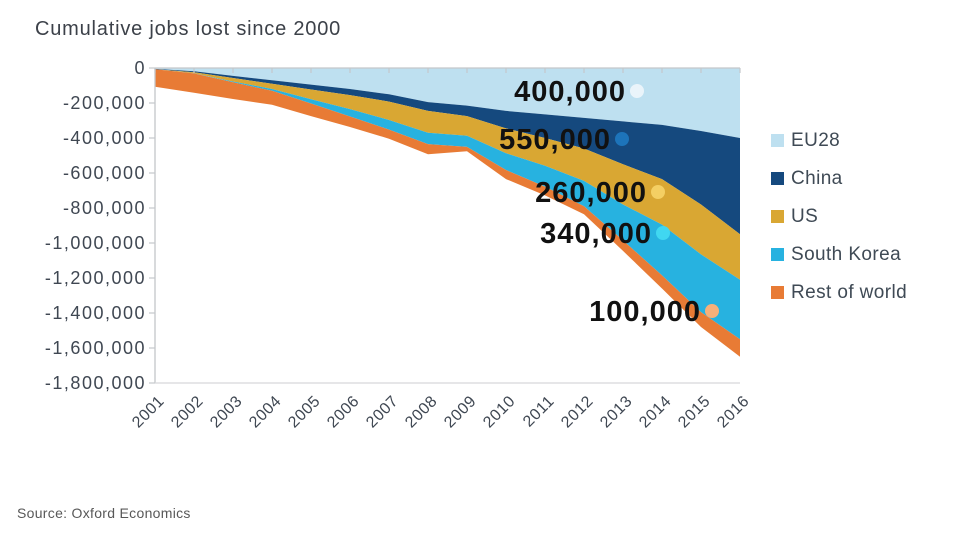 The height and width of the screenshot is (544, 959). I want to click on y-tick-label: -1,800,000, so click(95, 383).